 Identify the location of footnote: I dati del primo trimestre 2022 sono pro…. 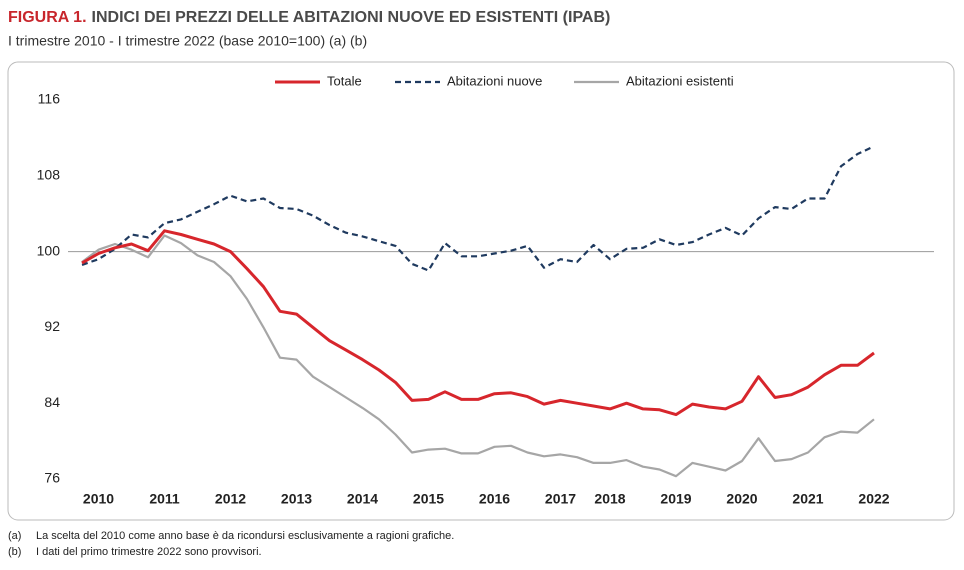
(149, 552).